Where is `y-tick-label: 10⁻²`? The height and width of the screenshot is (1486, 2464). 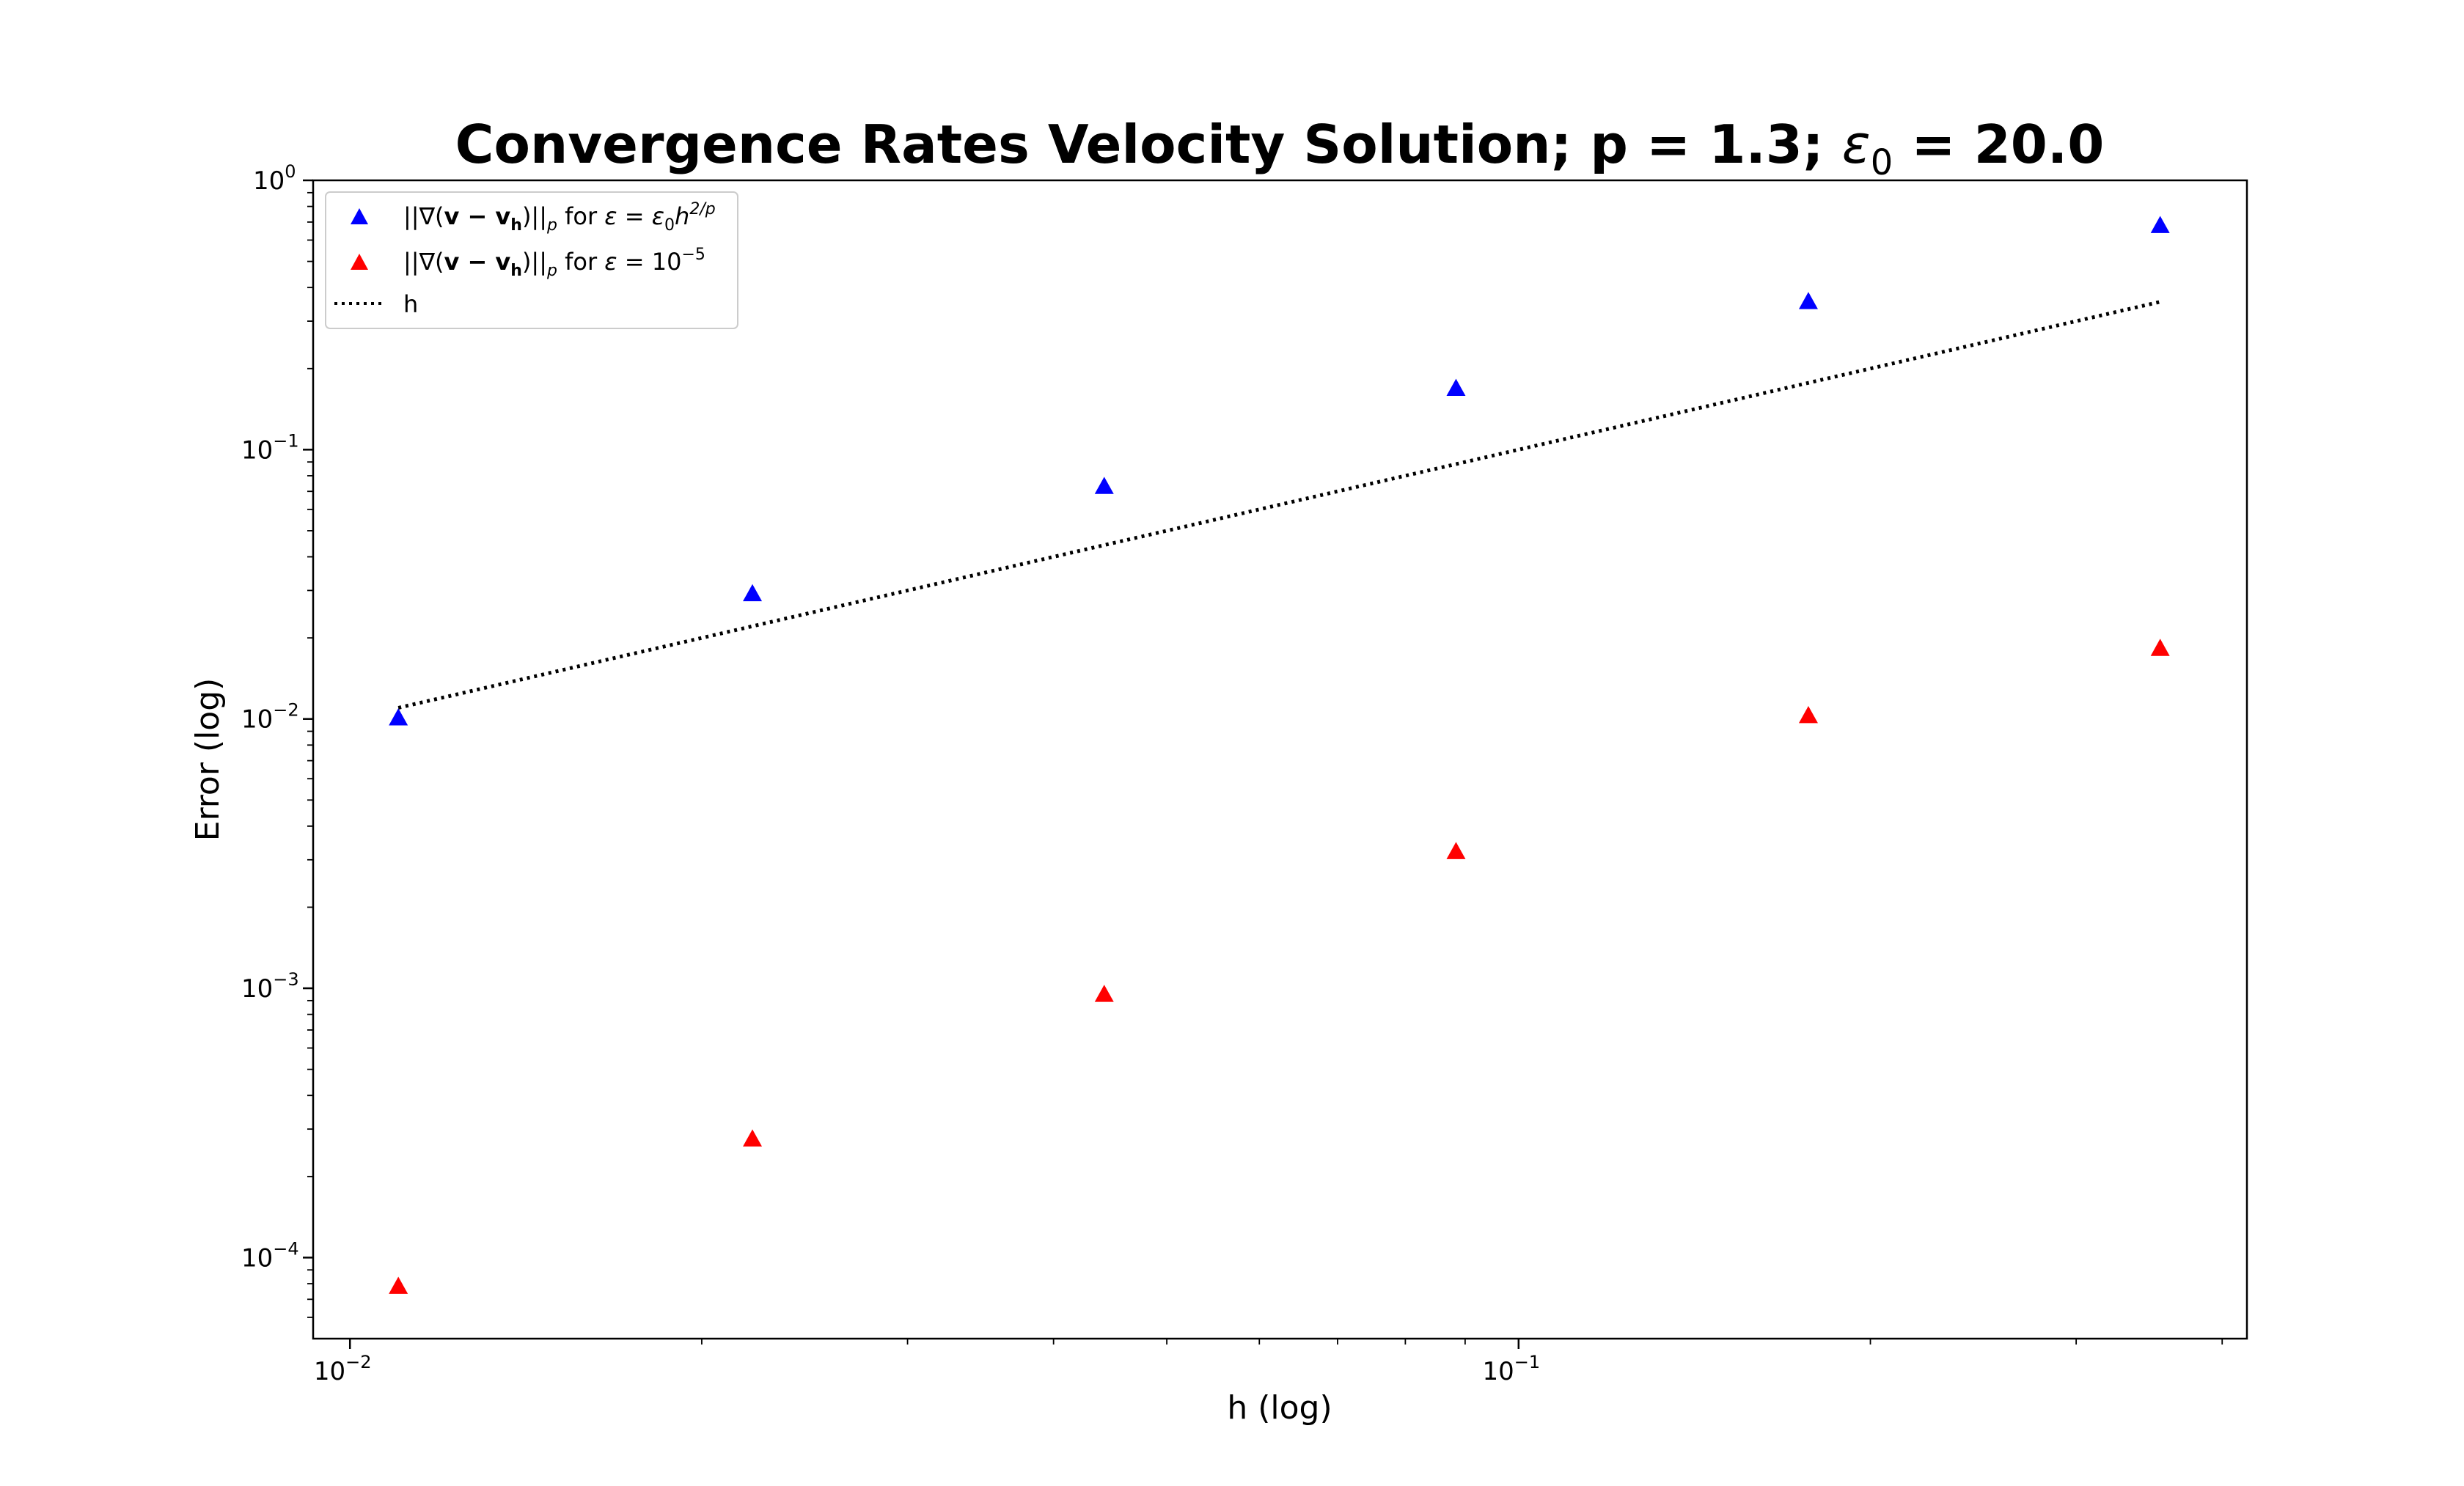
y-tick-label: 10⁻² is located at coordinates (270, 717).